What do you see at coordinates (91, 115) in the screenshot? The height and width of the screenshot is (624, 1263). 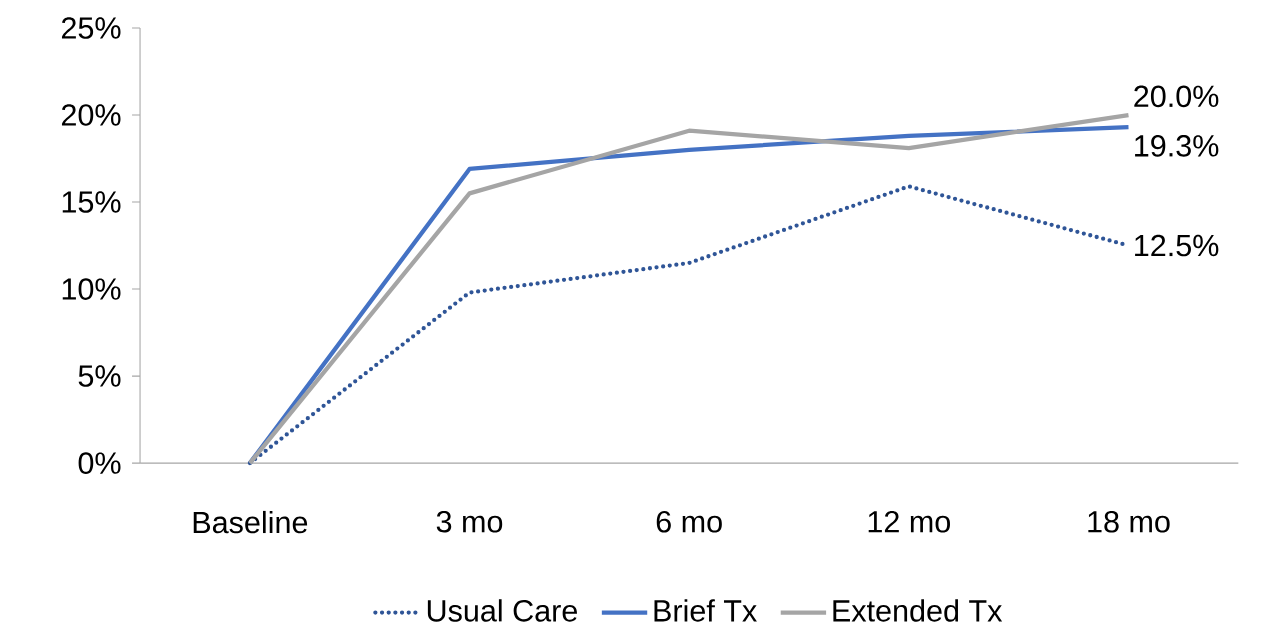 I see `y-tick-label: 20%` at bounding box center [91, 115].